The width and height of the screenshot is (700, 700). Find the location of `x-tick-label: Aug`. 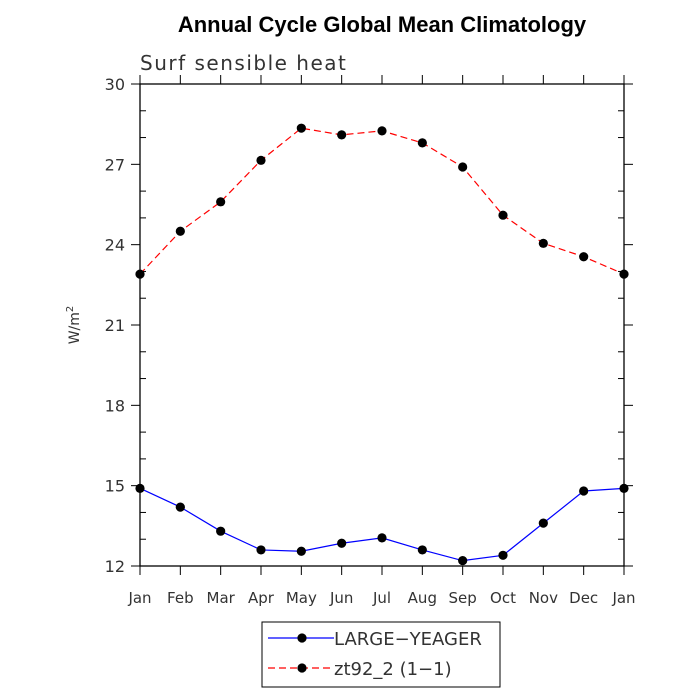

x-tick-label: Aug is located at coordinates (422, 598).